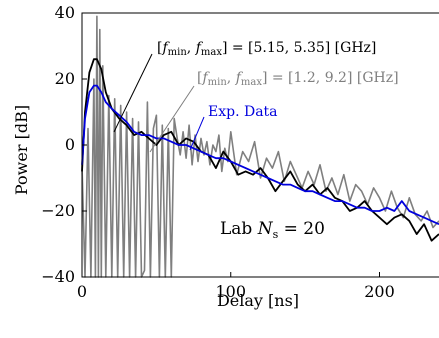  What do you see at coordinates (272, 230) in the screenshot?
I see `lab-ns-annotation: Lab Ns = 20` at bounding box center [272, 230].